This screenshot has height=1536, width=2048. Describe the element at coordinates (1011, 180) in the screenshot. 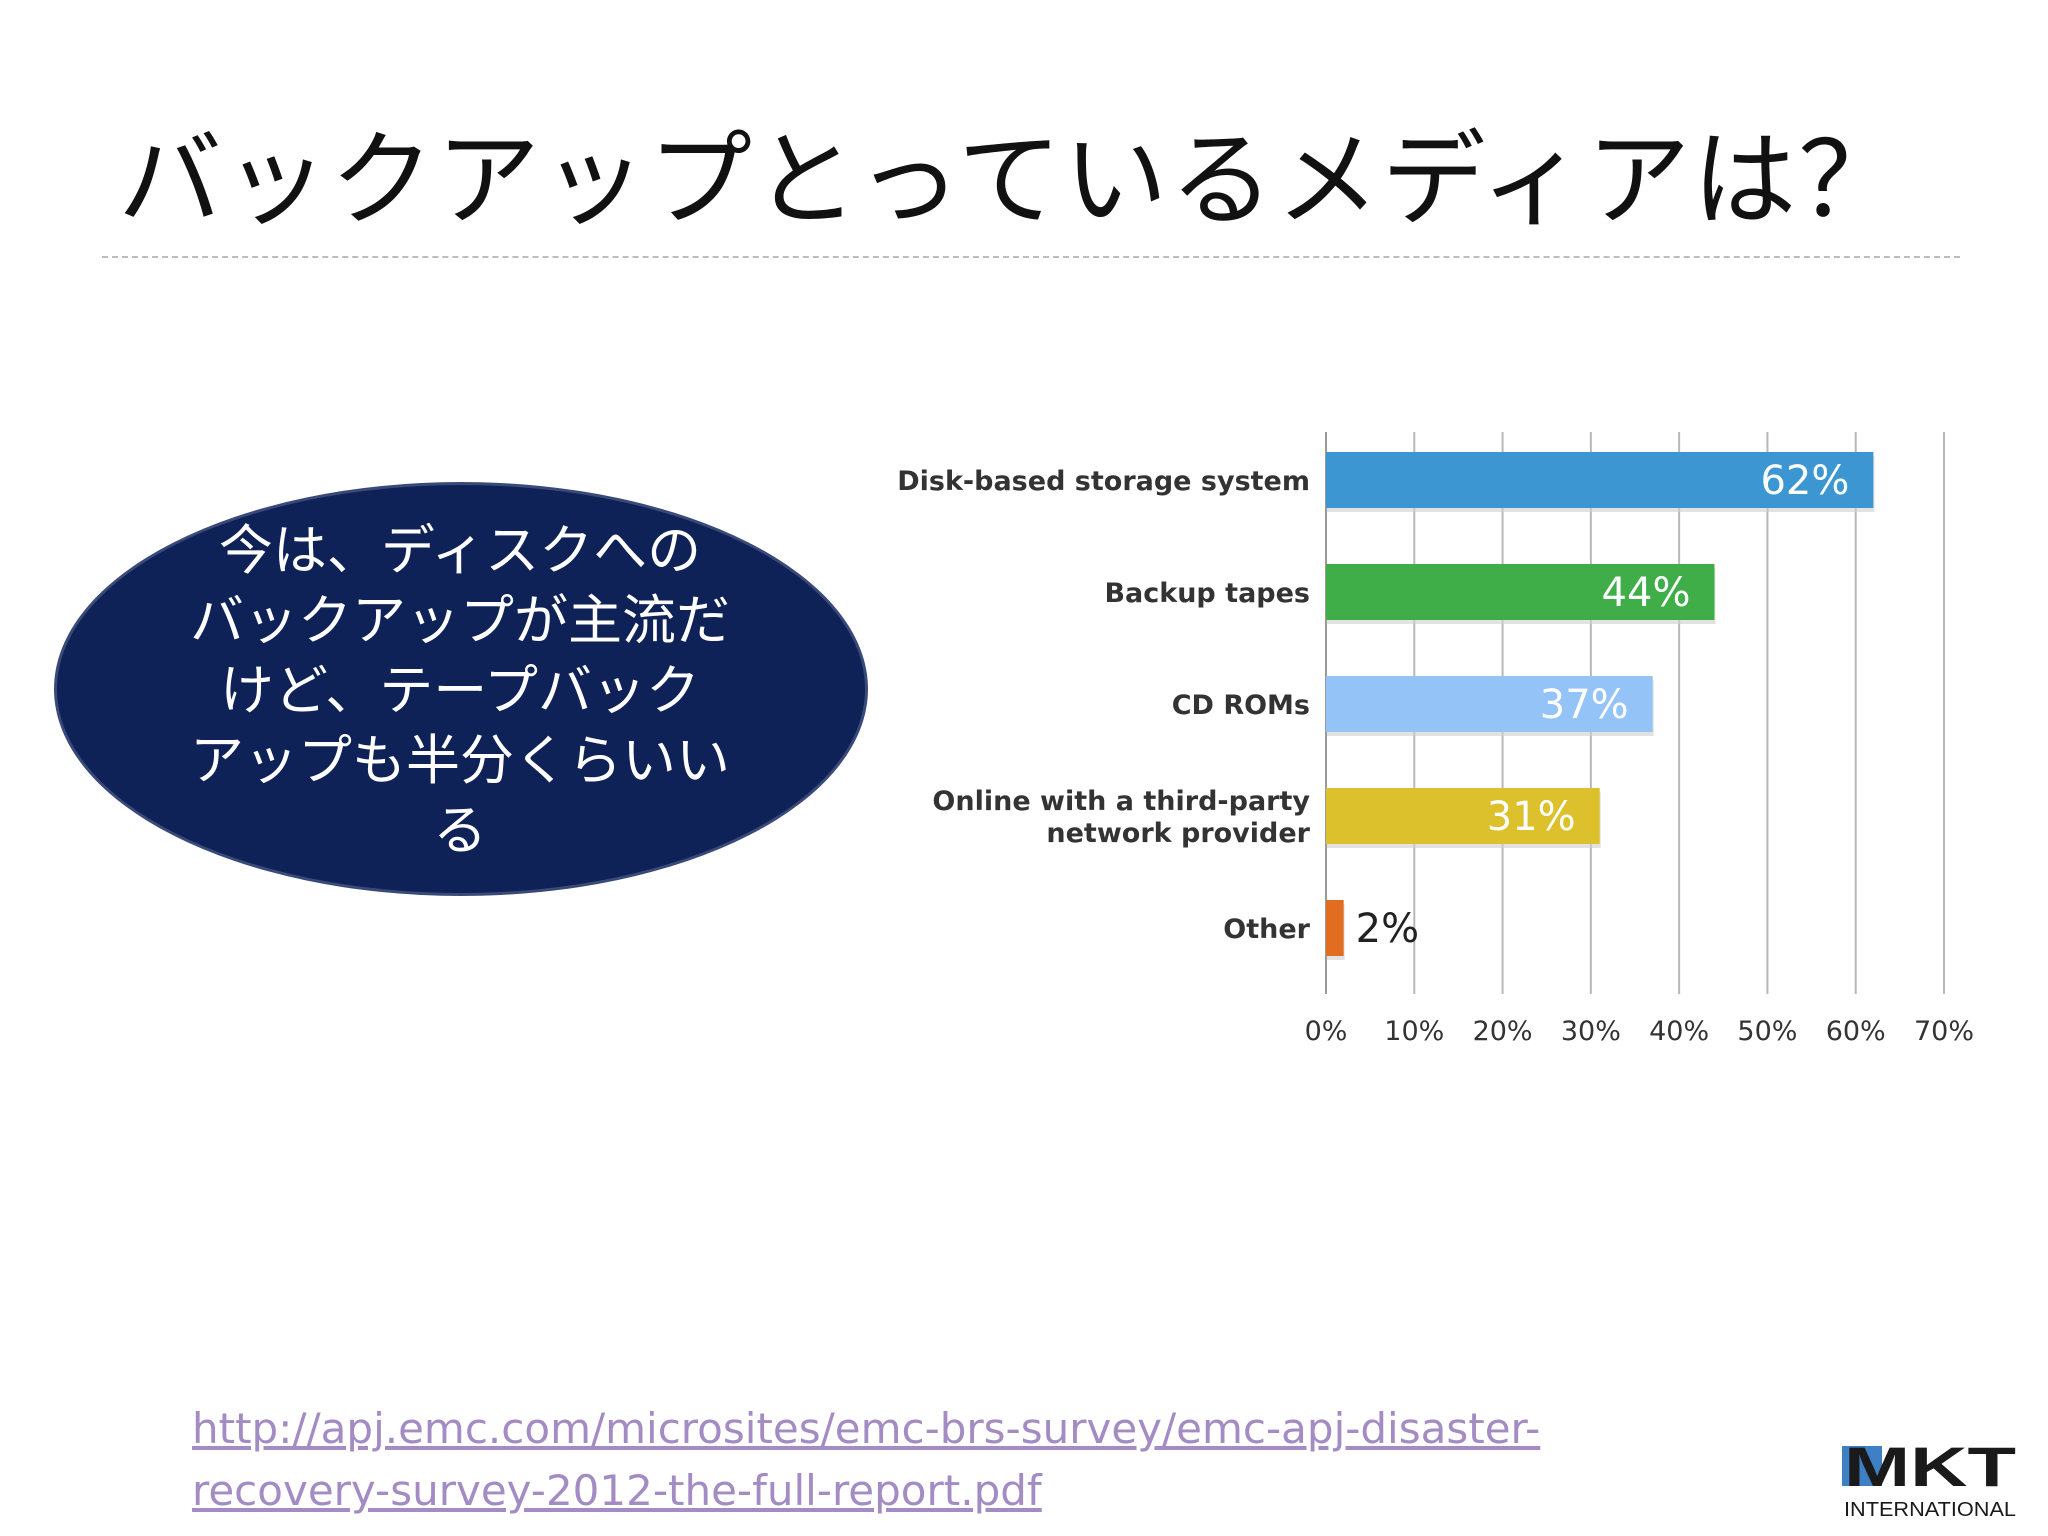

I see `slide-title: バックアップとっているメディアは？` at that location.